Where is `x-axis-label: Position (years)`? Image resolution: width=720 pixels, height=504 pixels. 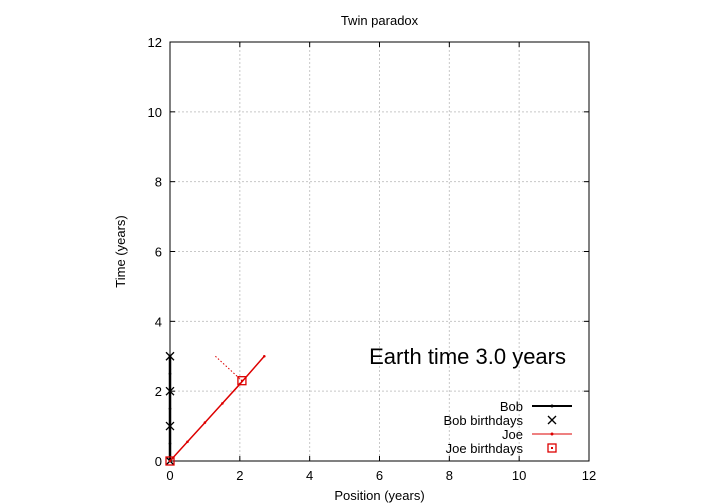 x-axis-label: Position (years) is located at coordinates (379, 495).